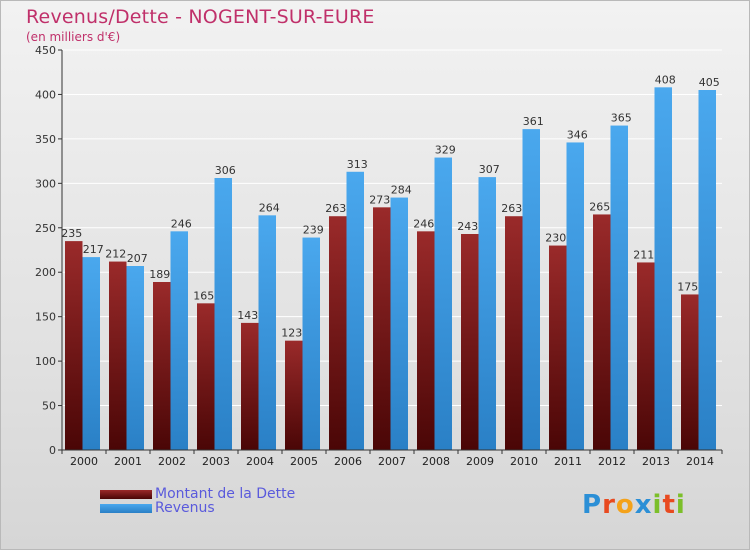 The width and height of the screenshot is (750, 550). Describe the element at coordinates (467, 226) in the screenshot. I see `data-label-debt: 243` at that location.